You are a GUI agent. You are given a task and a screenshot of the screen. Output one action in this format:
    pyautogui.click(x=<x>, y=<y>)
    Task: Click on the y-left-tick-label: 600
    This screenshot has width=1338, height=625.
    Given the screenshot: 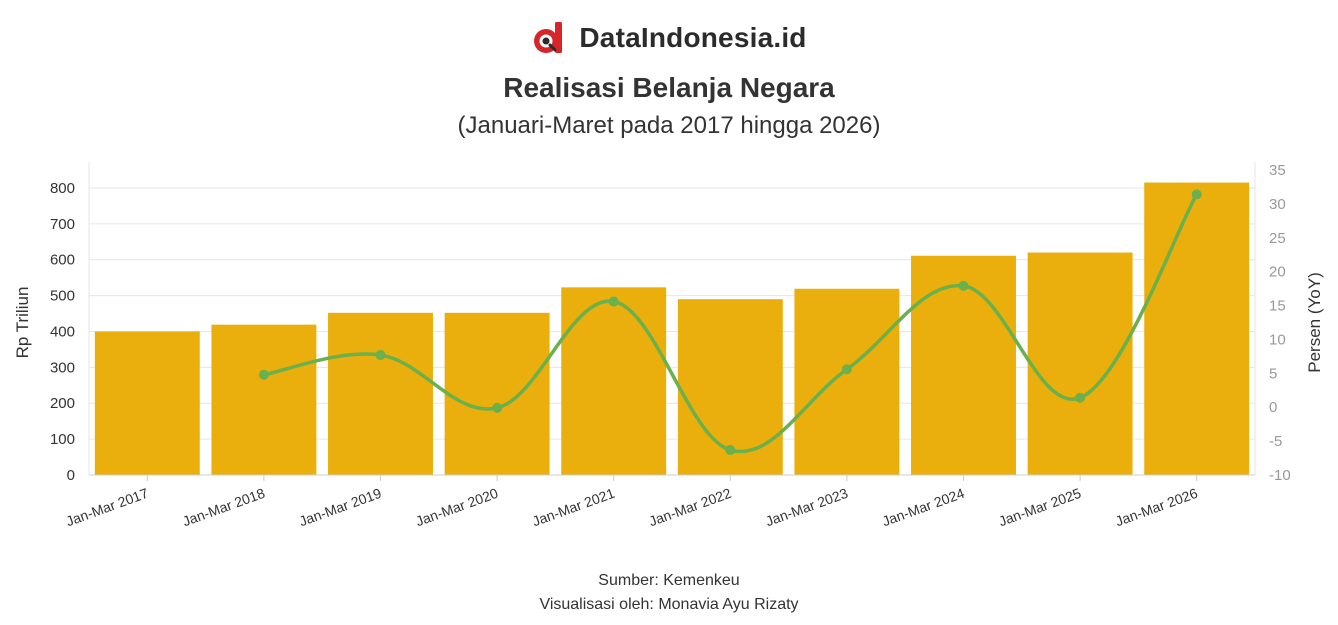 What is the action you would take?
    pyautogui.click(x=62, y=260)
    